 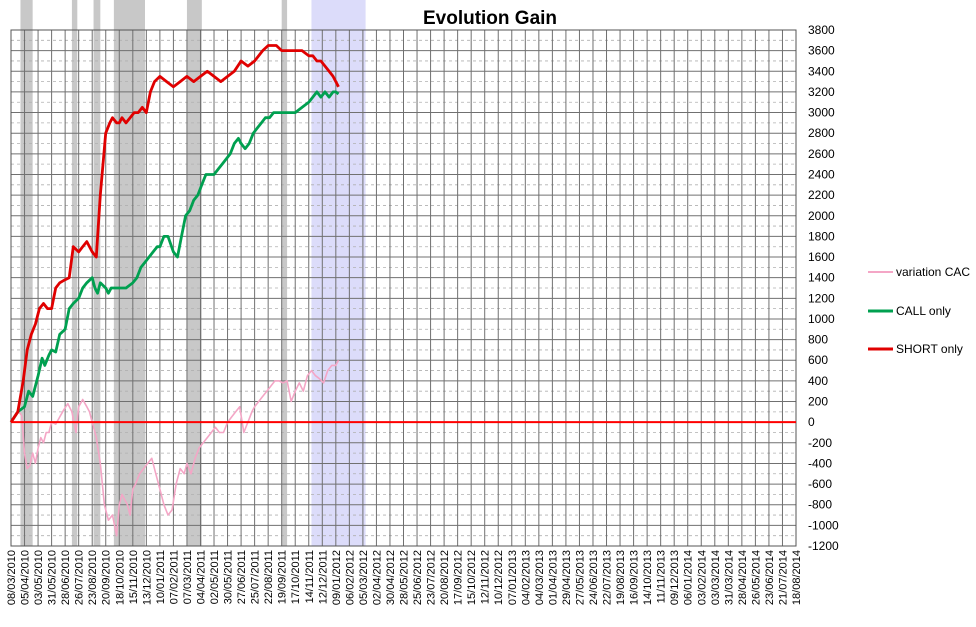 What do you see at coordinates (594, 577) in the screenshot?
I see `x-tick-label: 24/06/2013` at bounding box center [594, 577].